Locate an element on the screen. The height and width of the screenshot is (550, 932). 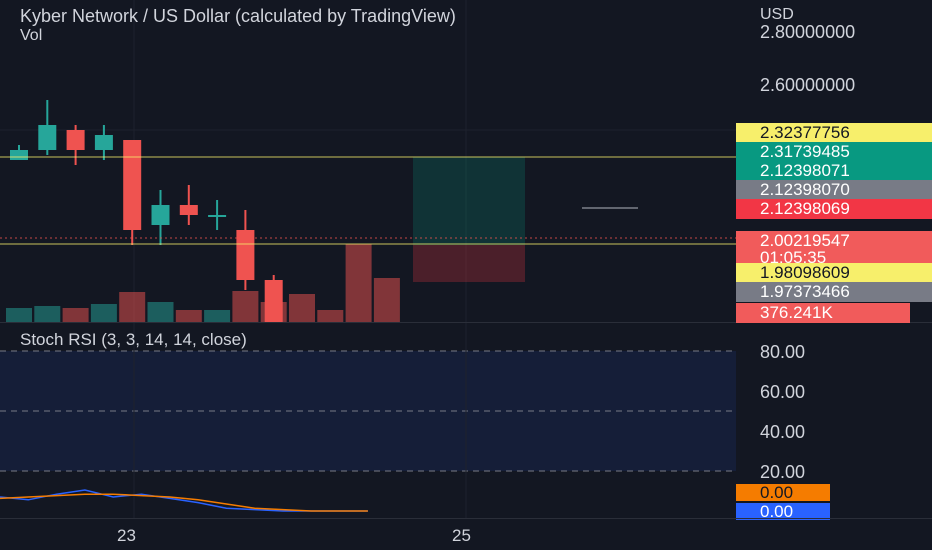
time-label: 25 is located at coordinates (461, 535).